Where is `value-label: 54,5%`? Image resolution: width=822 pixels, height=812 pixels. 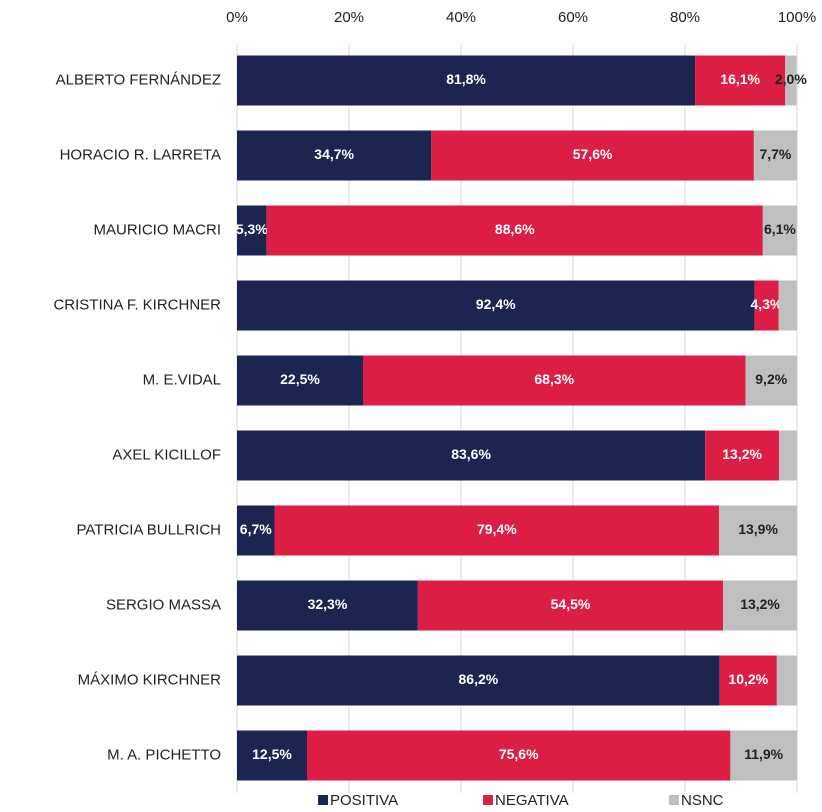
value-label: 54,5% is located at coordinates (571, 604).